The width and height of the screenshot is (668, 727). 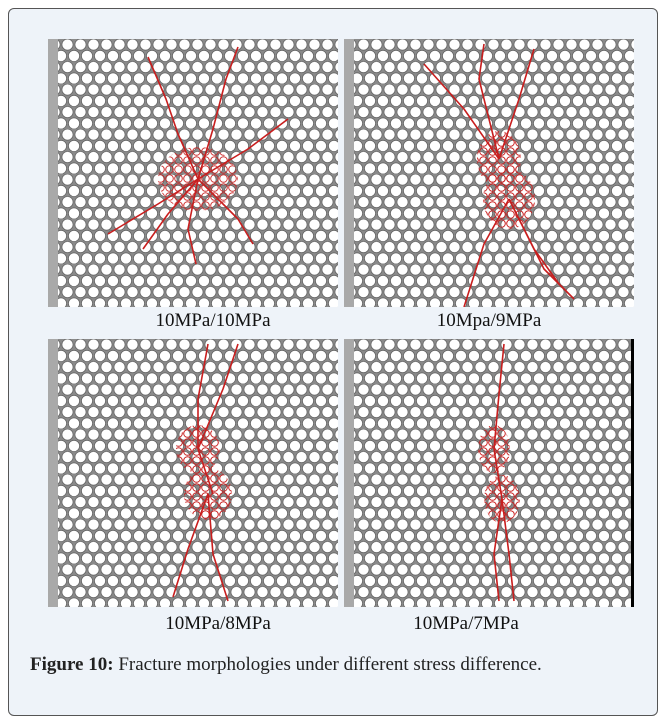 I want to click on caption-label: Figure 10:, so click(x=72, y=664).